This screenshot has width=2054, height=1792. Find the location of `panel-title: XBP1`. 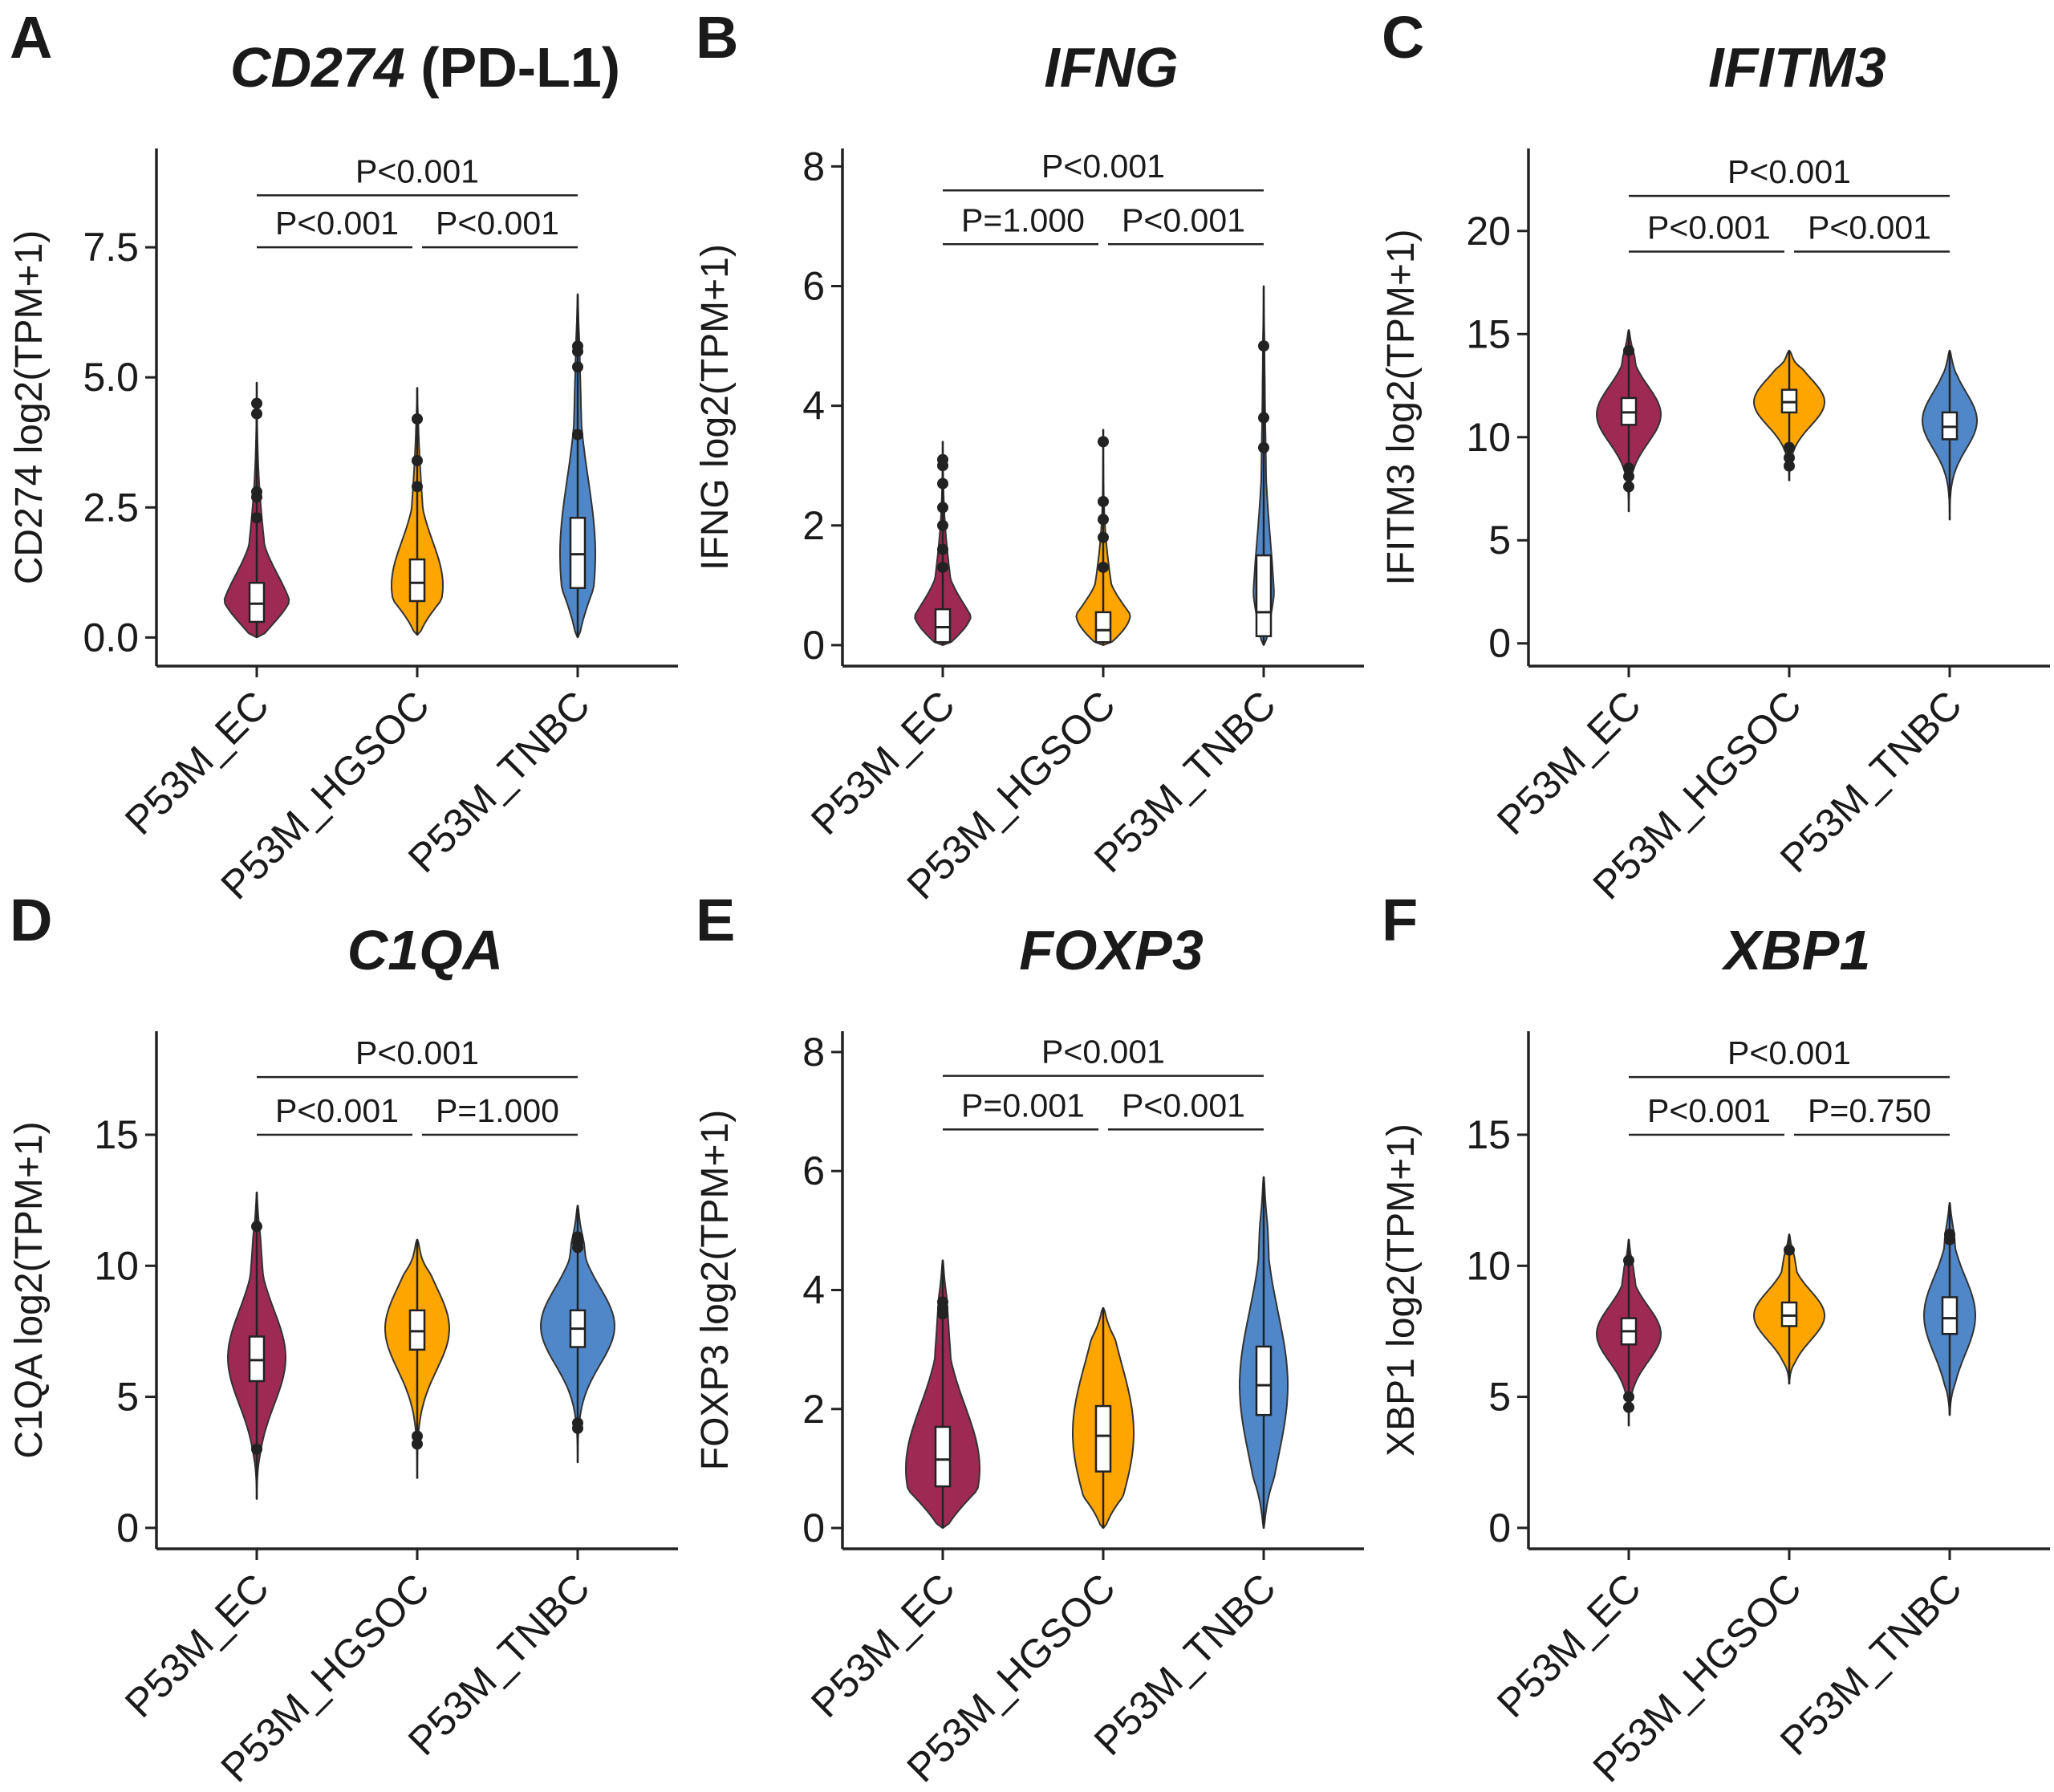

panel-title: XBP1 is located at coordinates (1796, 950).